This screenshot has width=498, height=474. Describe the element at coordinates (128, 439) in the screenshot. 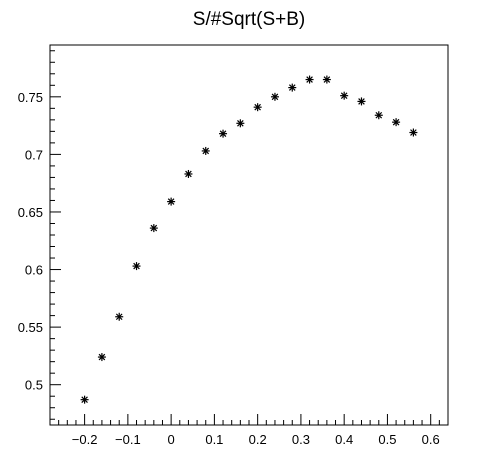

I see `x-tick-label: −0.1` at that location.